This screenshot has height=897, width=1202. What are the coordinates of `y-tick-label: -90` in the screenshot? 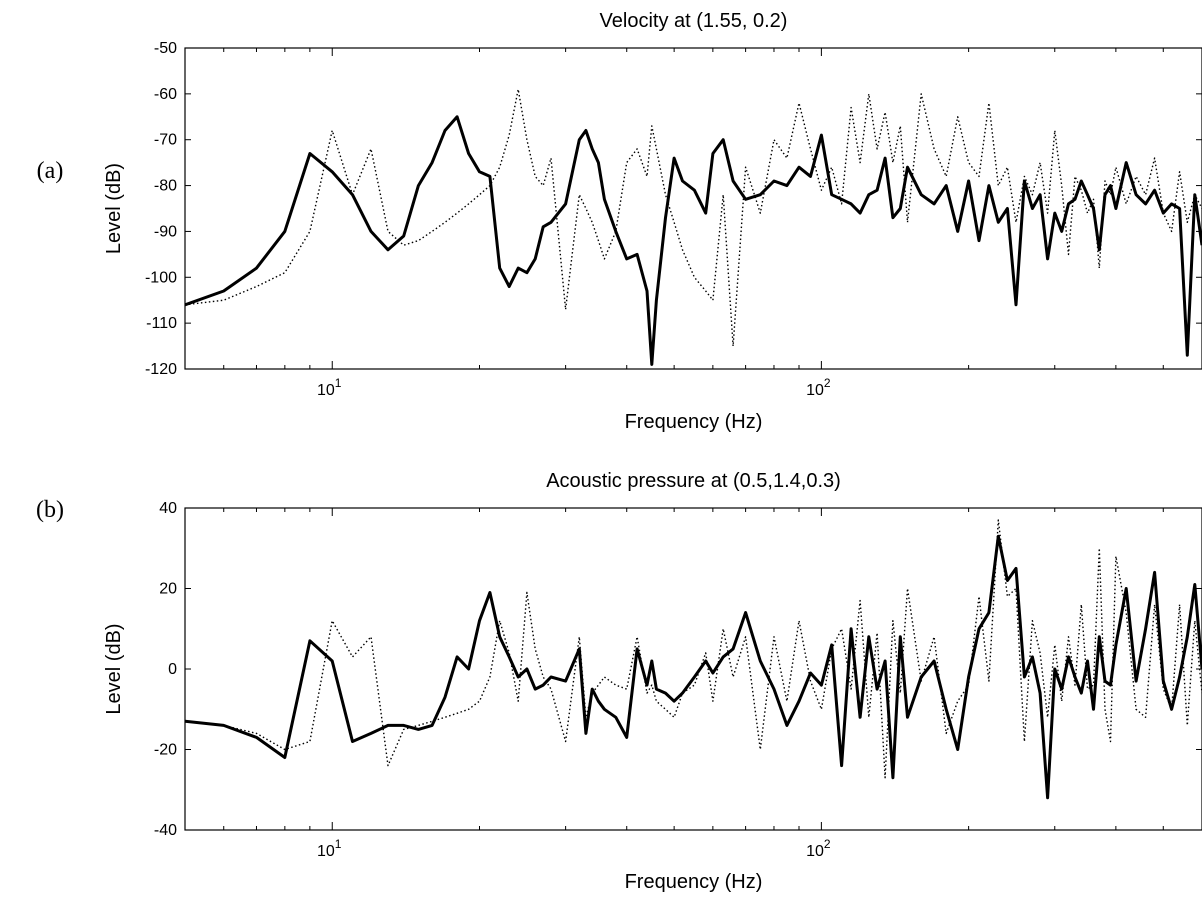 It's located at (165, 231).